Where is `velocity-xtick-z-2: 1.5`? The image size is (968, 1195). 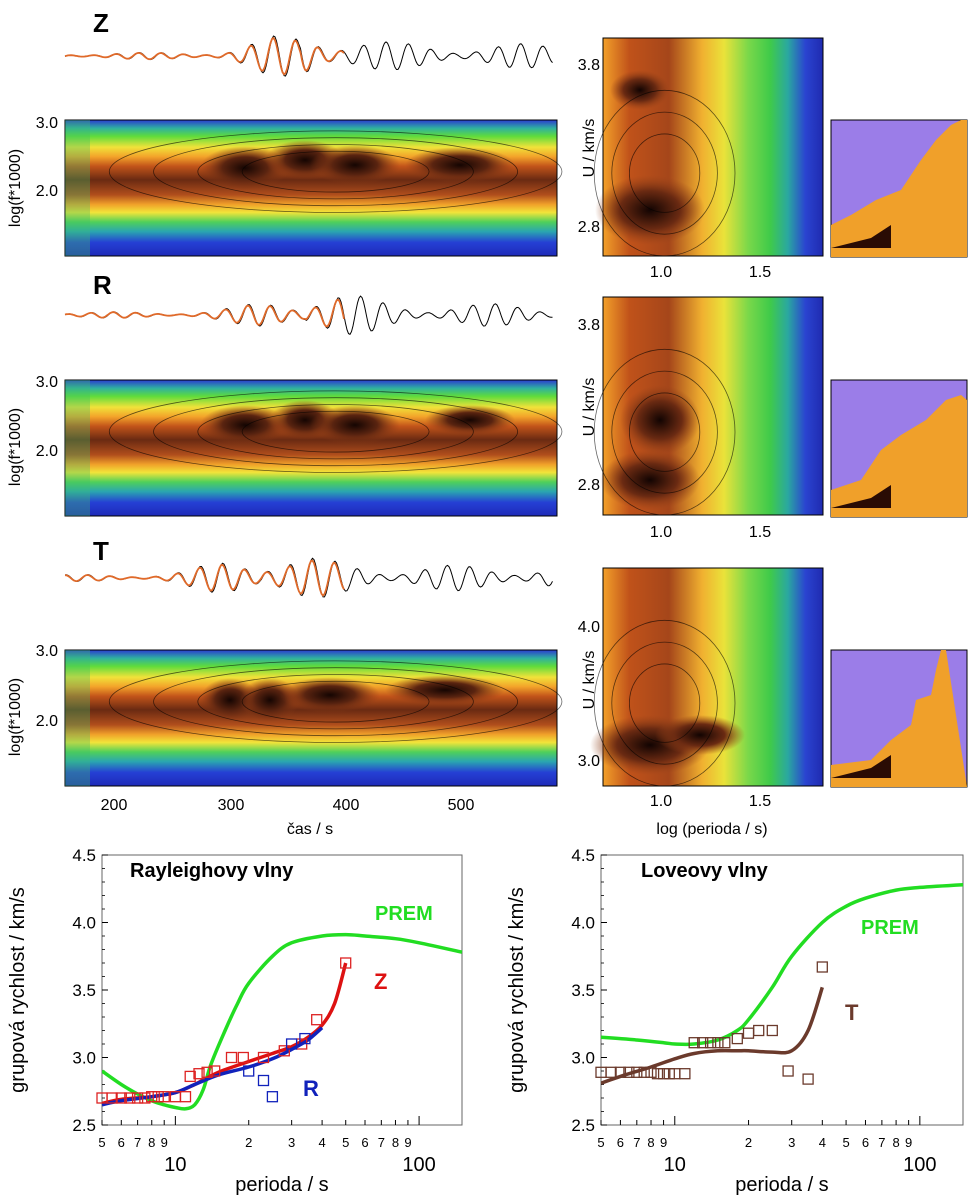
velocity-xtick-z-2: 1.5 is located at coordinates (760, 272).